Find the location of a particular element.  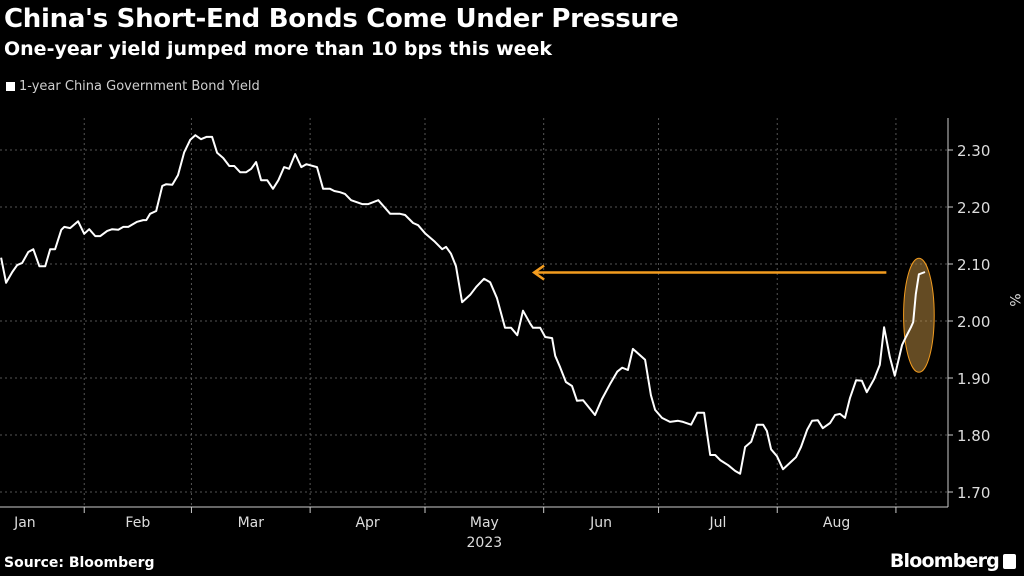

x-tick-label: Jan is located at coordinates (24, 523).